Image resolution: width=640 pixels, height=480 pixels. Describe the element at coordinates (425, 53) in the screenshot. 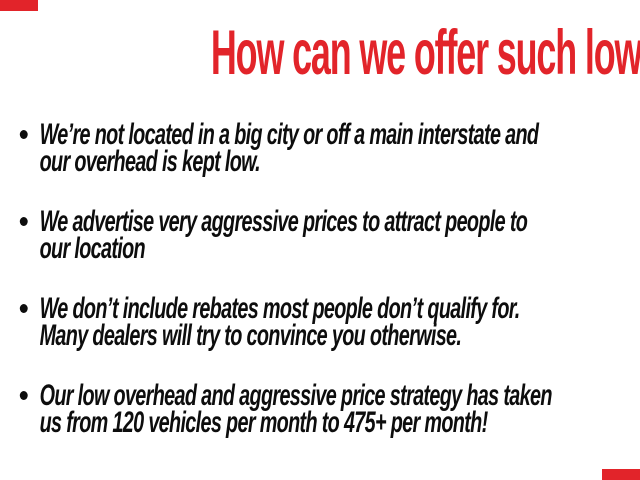

I see `page-title-text: How can we offer such low prices?` at that location.